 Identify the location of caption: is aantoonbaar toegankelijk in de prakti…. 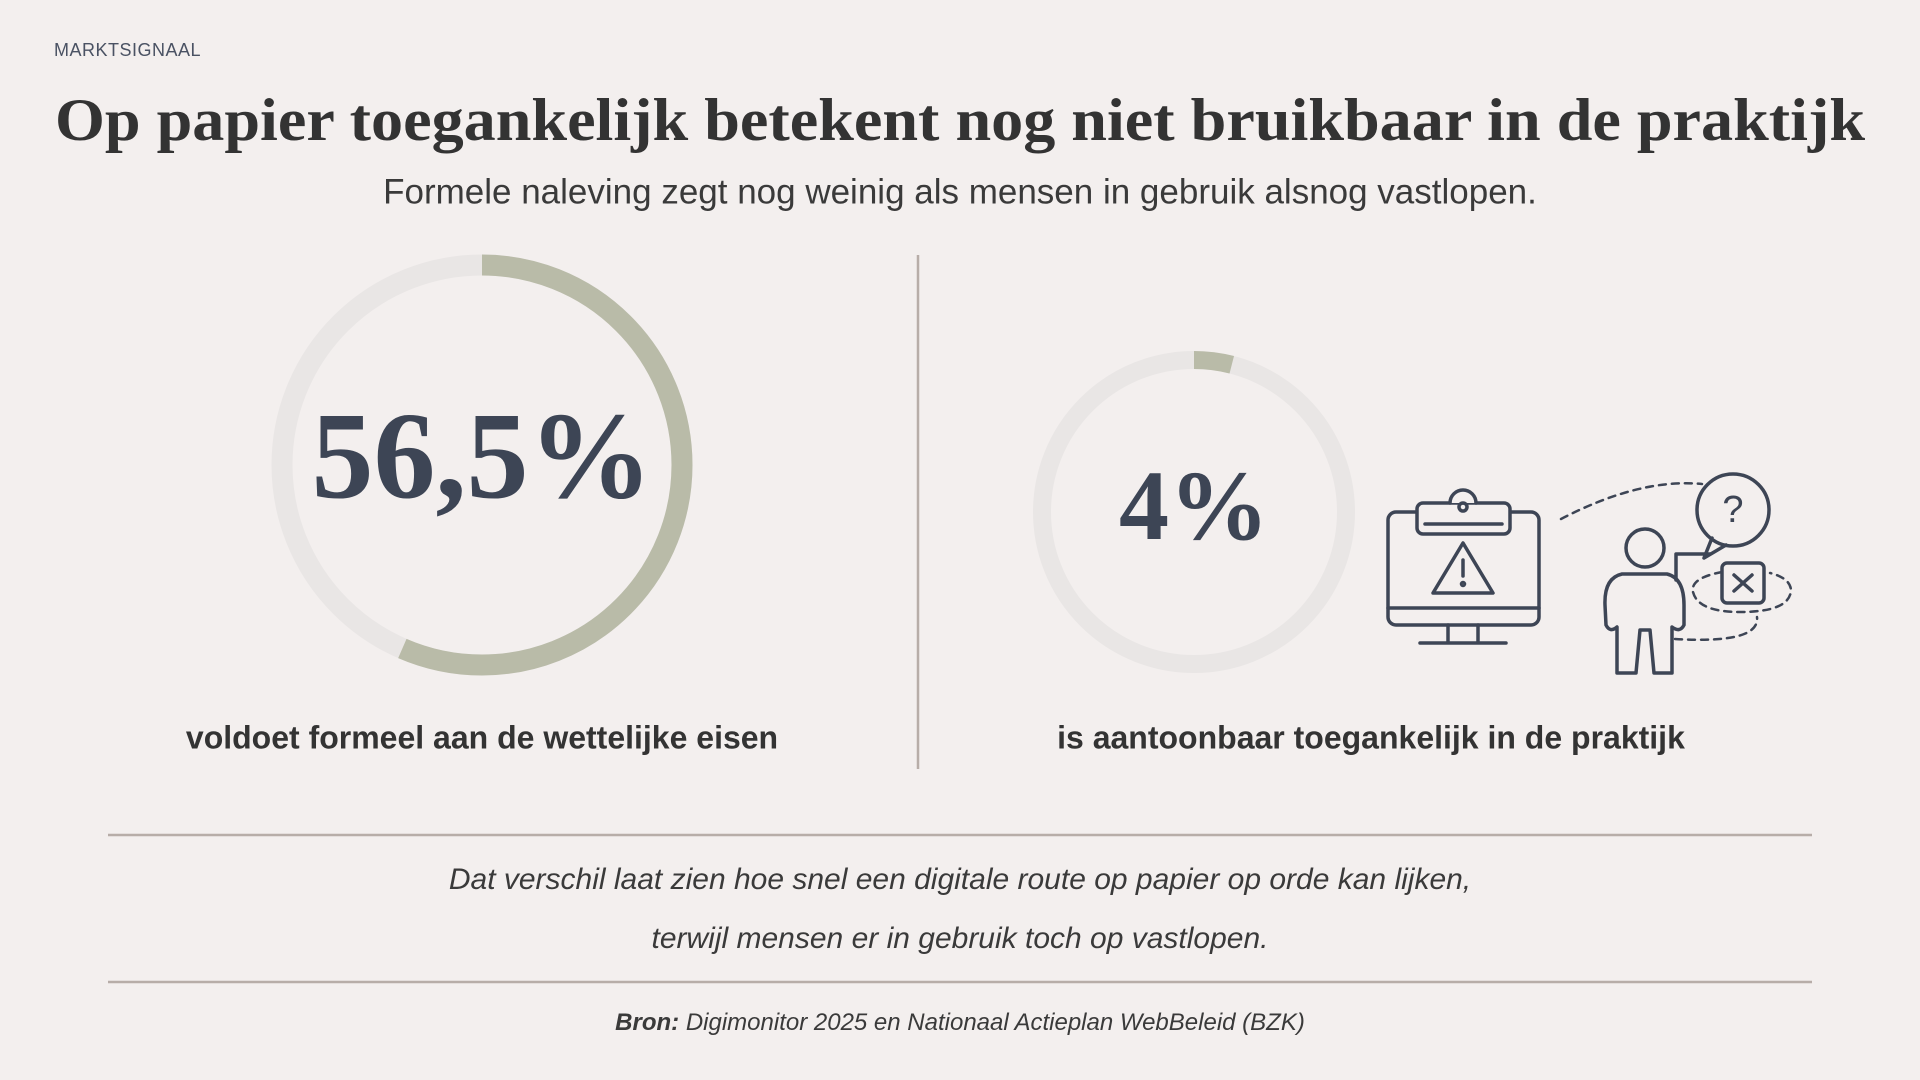
(1371, 737).